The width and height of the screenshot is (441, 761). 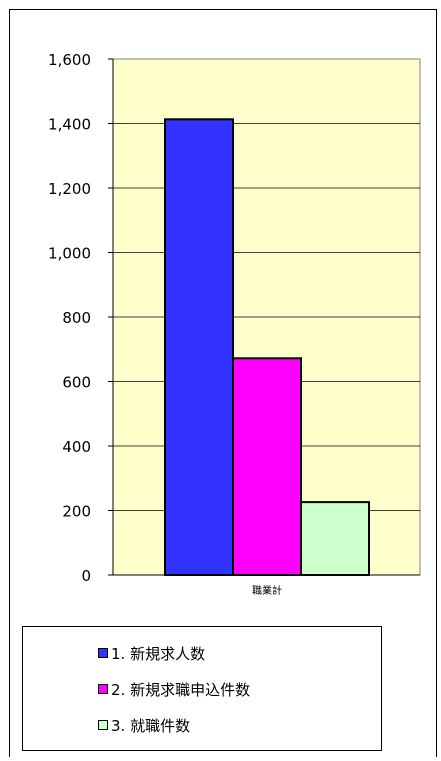 I want to click on legend-label-1: 1. 新規求人数, so click(x=158, y=653).